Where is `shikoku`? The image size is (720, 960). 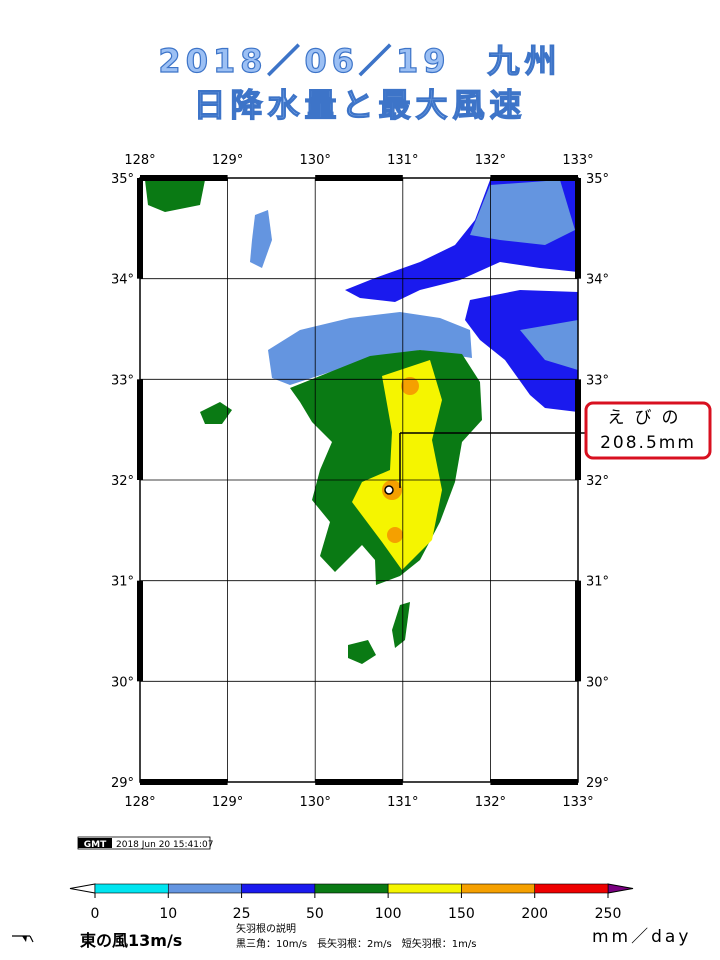 shikoku is located at coordinates (521, 351).